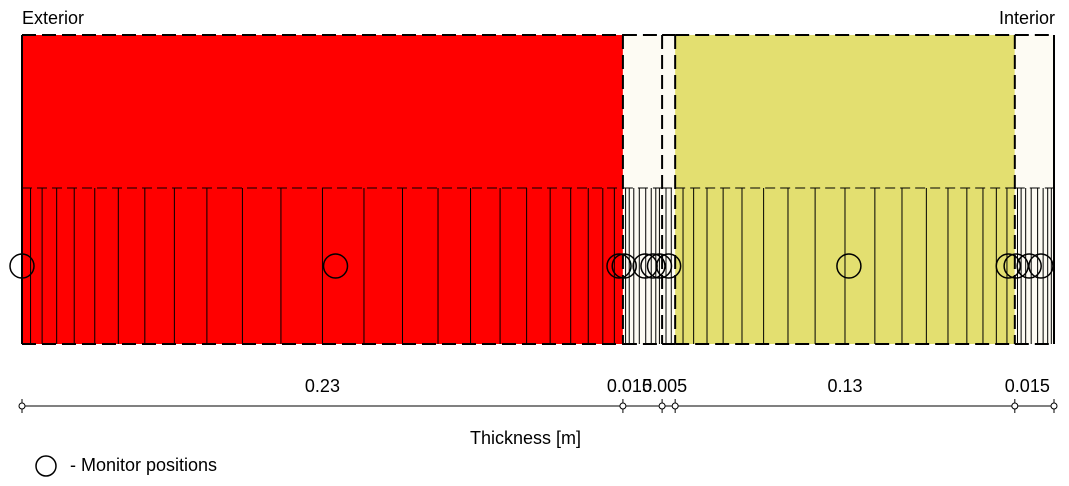  Describe the element at coordinates (526, 438) in the screenshot. I see `axis-title: Thickness [m]` at that location.